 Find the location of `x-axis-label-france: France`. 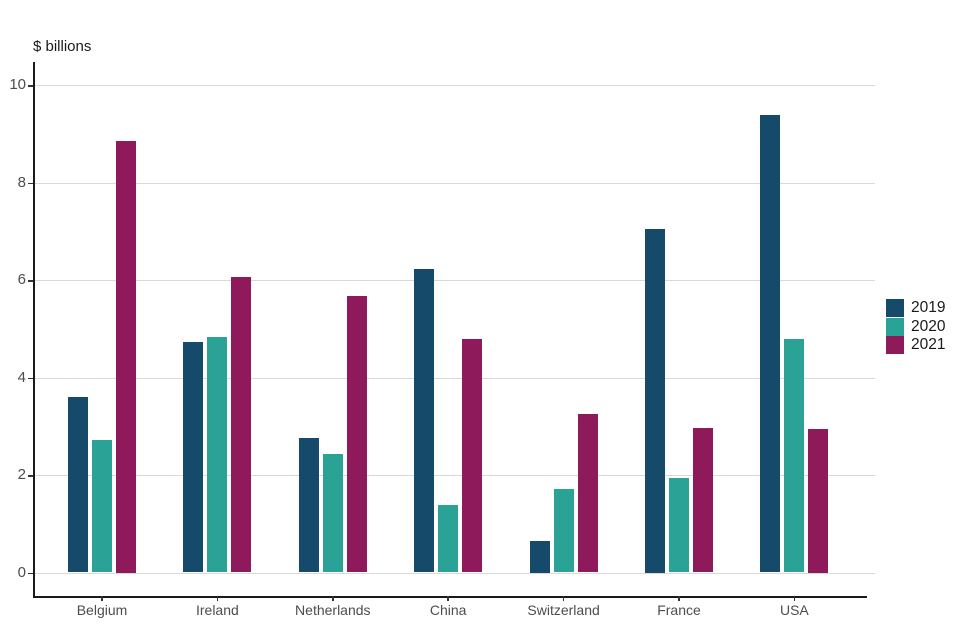

x-axis-label-france: France is located at coordinates (679, 610).